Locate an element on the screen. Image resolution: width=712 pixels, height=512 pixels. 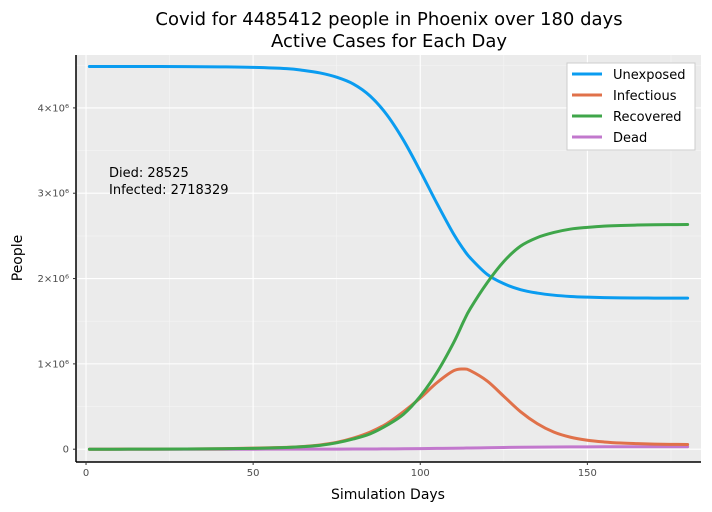
legend: Unexposed Infectious Recovered Dead is located at coordinates (631, 106).